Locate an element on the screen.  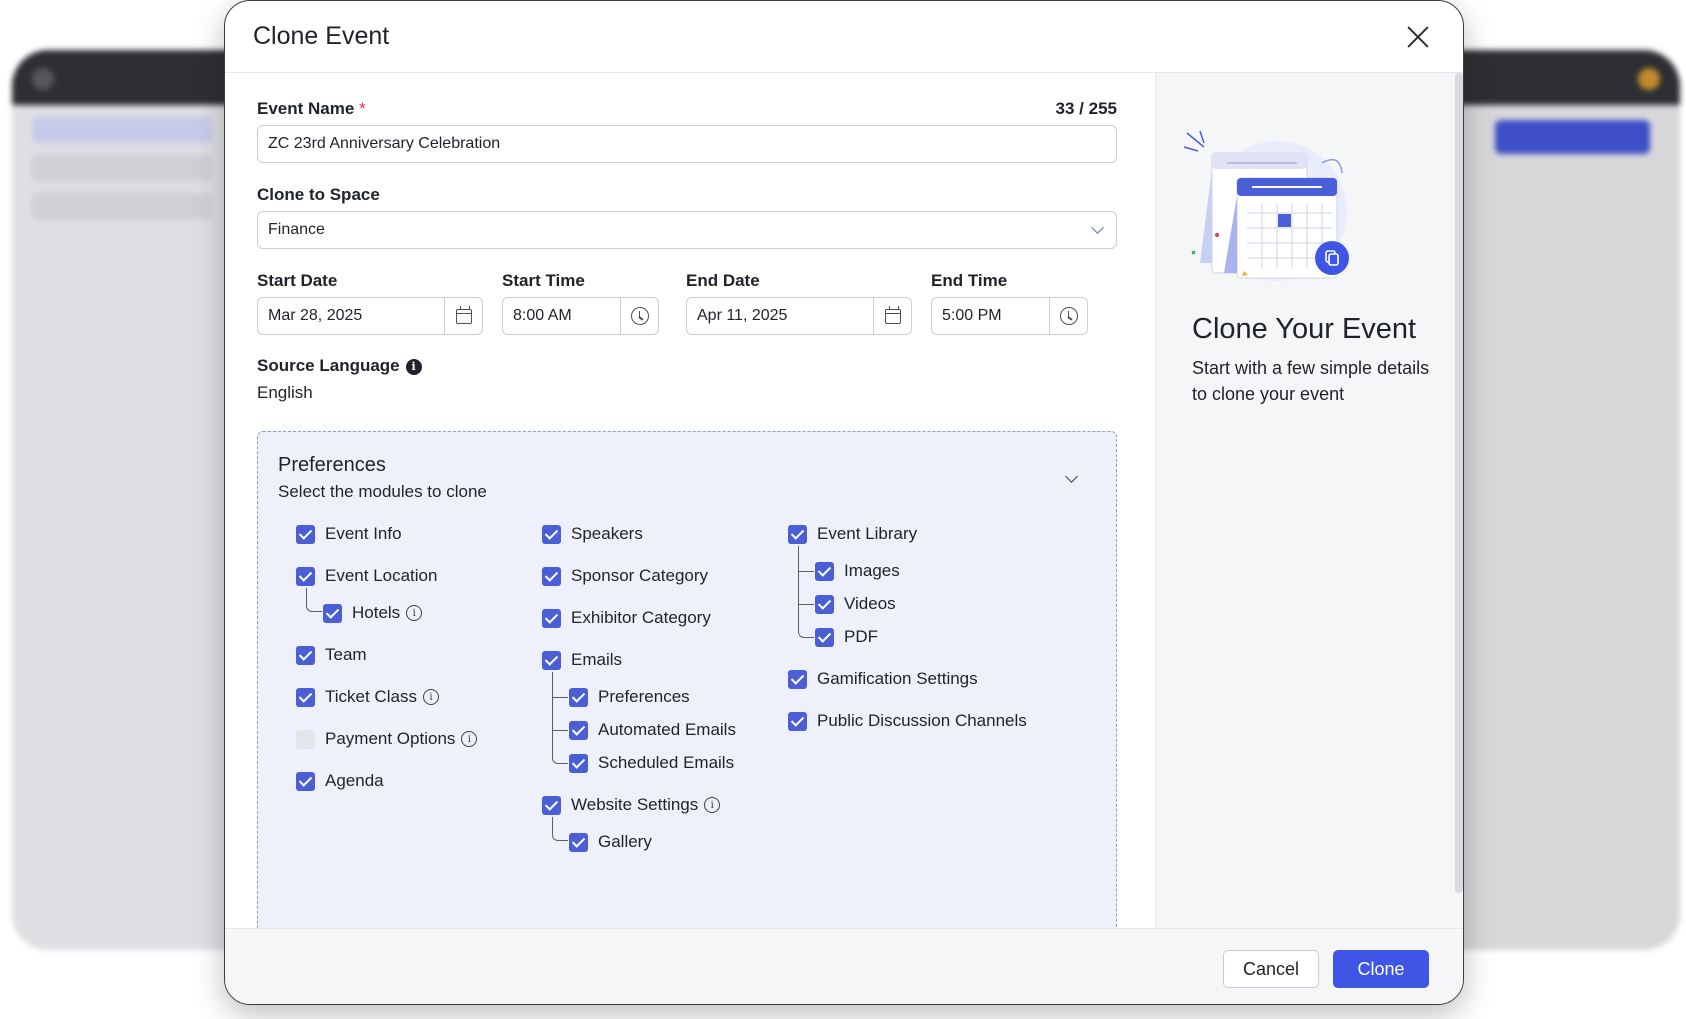
checkbox-email-preferences: Preferences is located at coordinates (629, 697).